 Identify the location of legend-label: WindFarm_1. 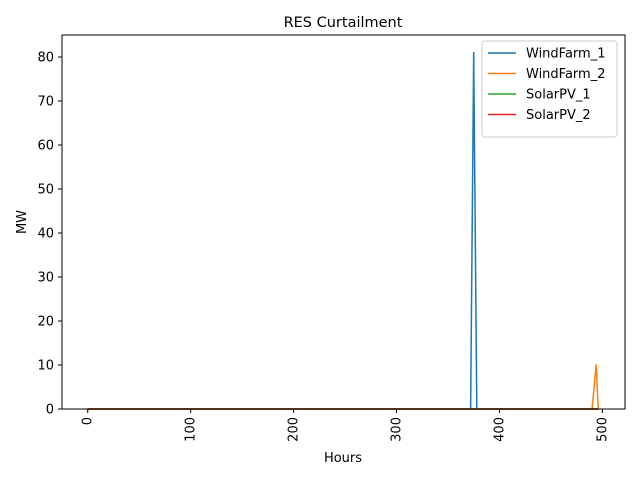
(565, 54).